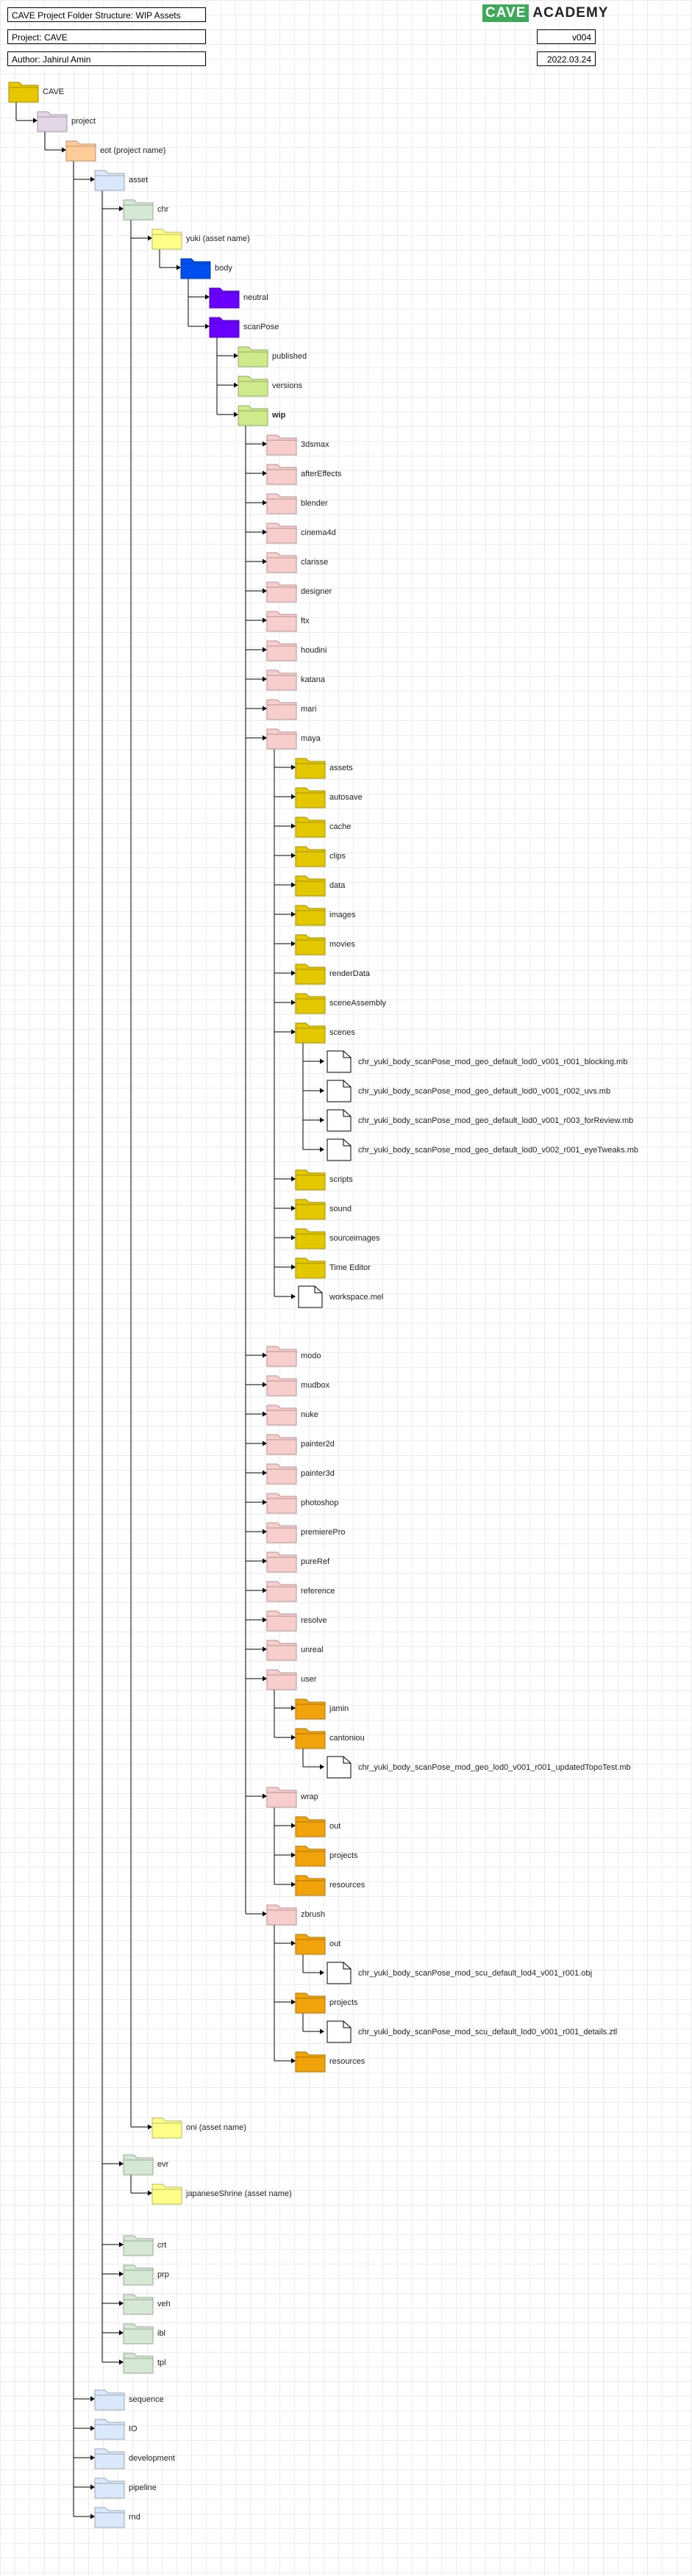  What do you see at coordinates (221, 2194) in the screenshot?
I see `folder-node: japaneseShrine (asset name)` at bounding box center [221, 2194].